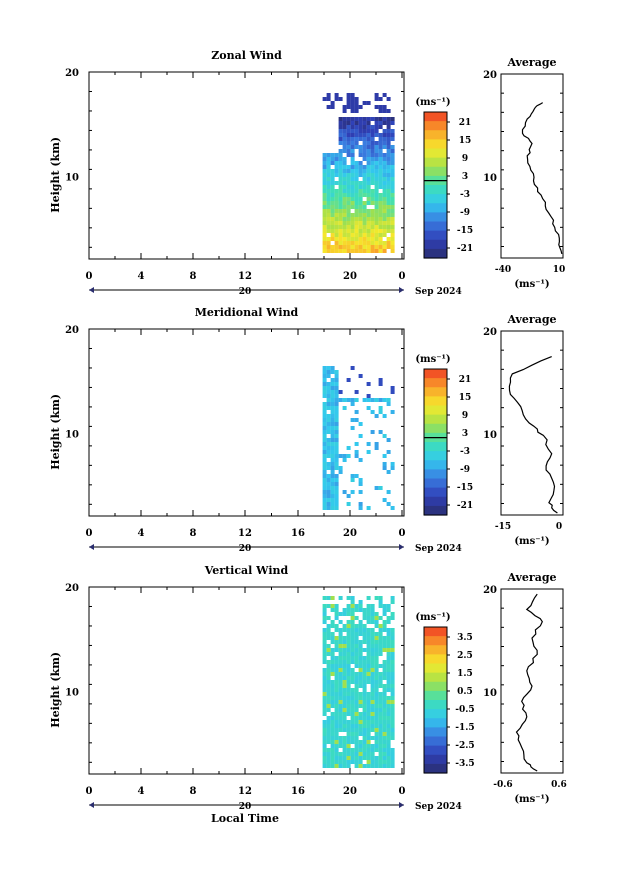  What do you see at coordinates (464, 764) in the screenshot?
I see `colorbar-tick-label: -3.5` at bounding box center [464, 764].